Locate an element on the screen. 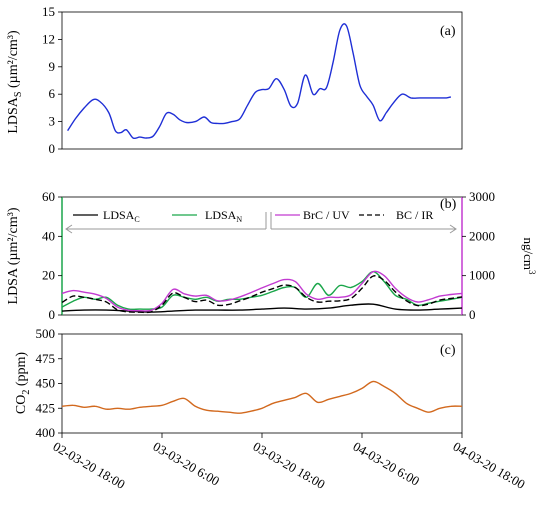  x-tick-label: 03-03-20 18:00 is located at coordinates (289, 465).